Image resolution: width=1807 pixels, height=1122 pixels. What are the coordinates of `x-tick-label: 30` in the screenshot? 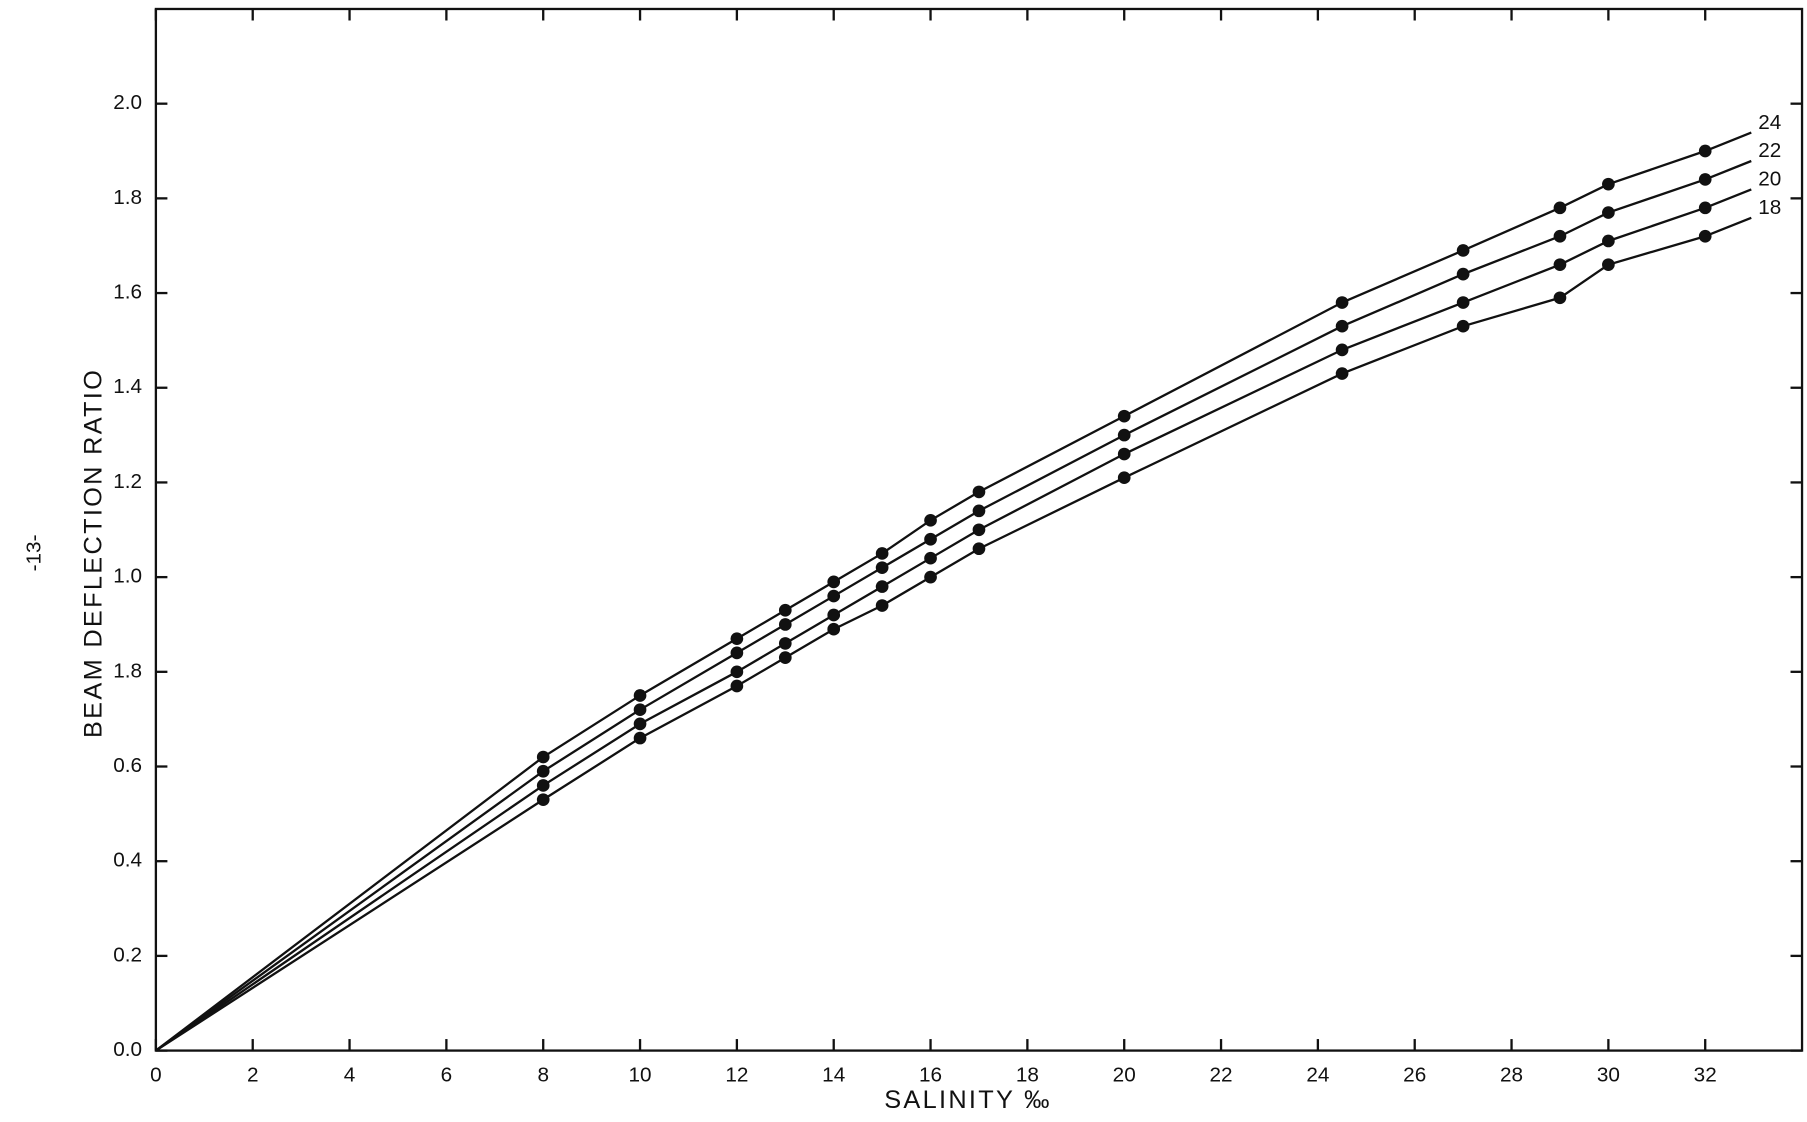 It's located at (1608, 1074).